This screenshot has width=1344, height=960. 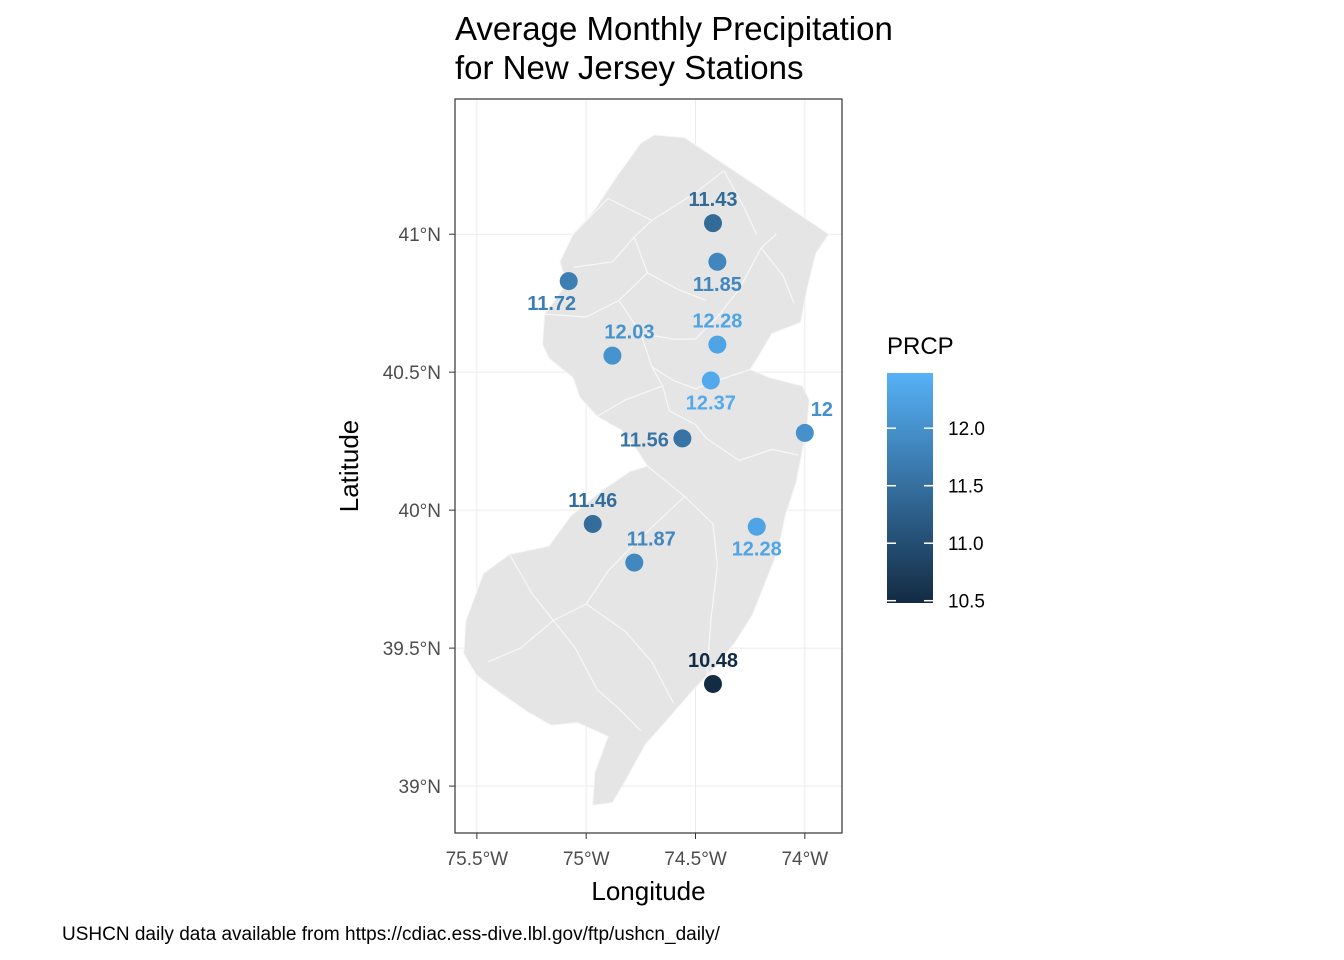 I want to click on legend-tick-label: 11.0, so click(x=966, y=544).